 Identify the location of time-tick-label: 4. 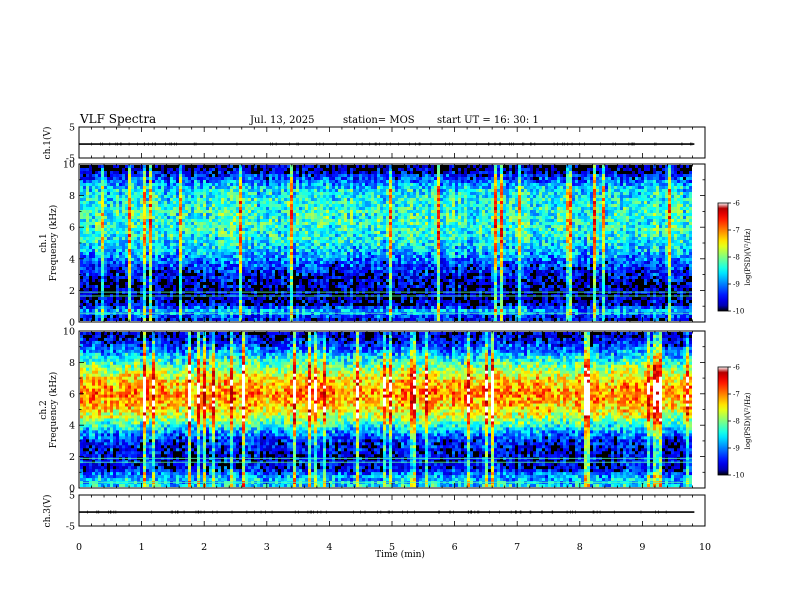
(329, 547).